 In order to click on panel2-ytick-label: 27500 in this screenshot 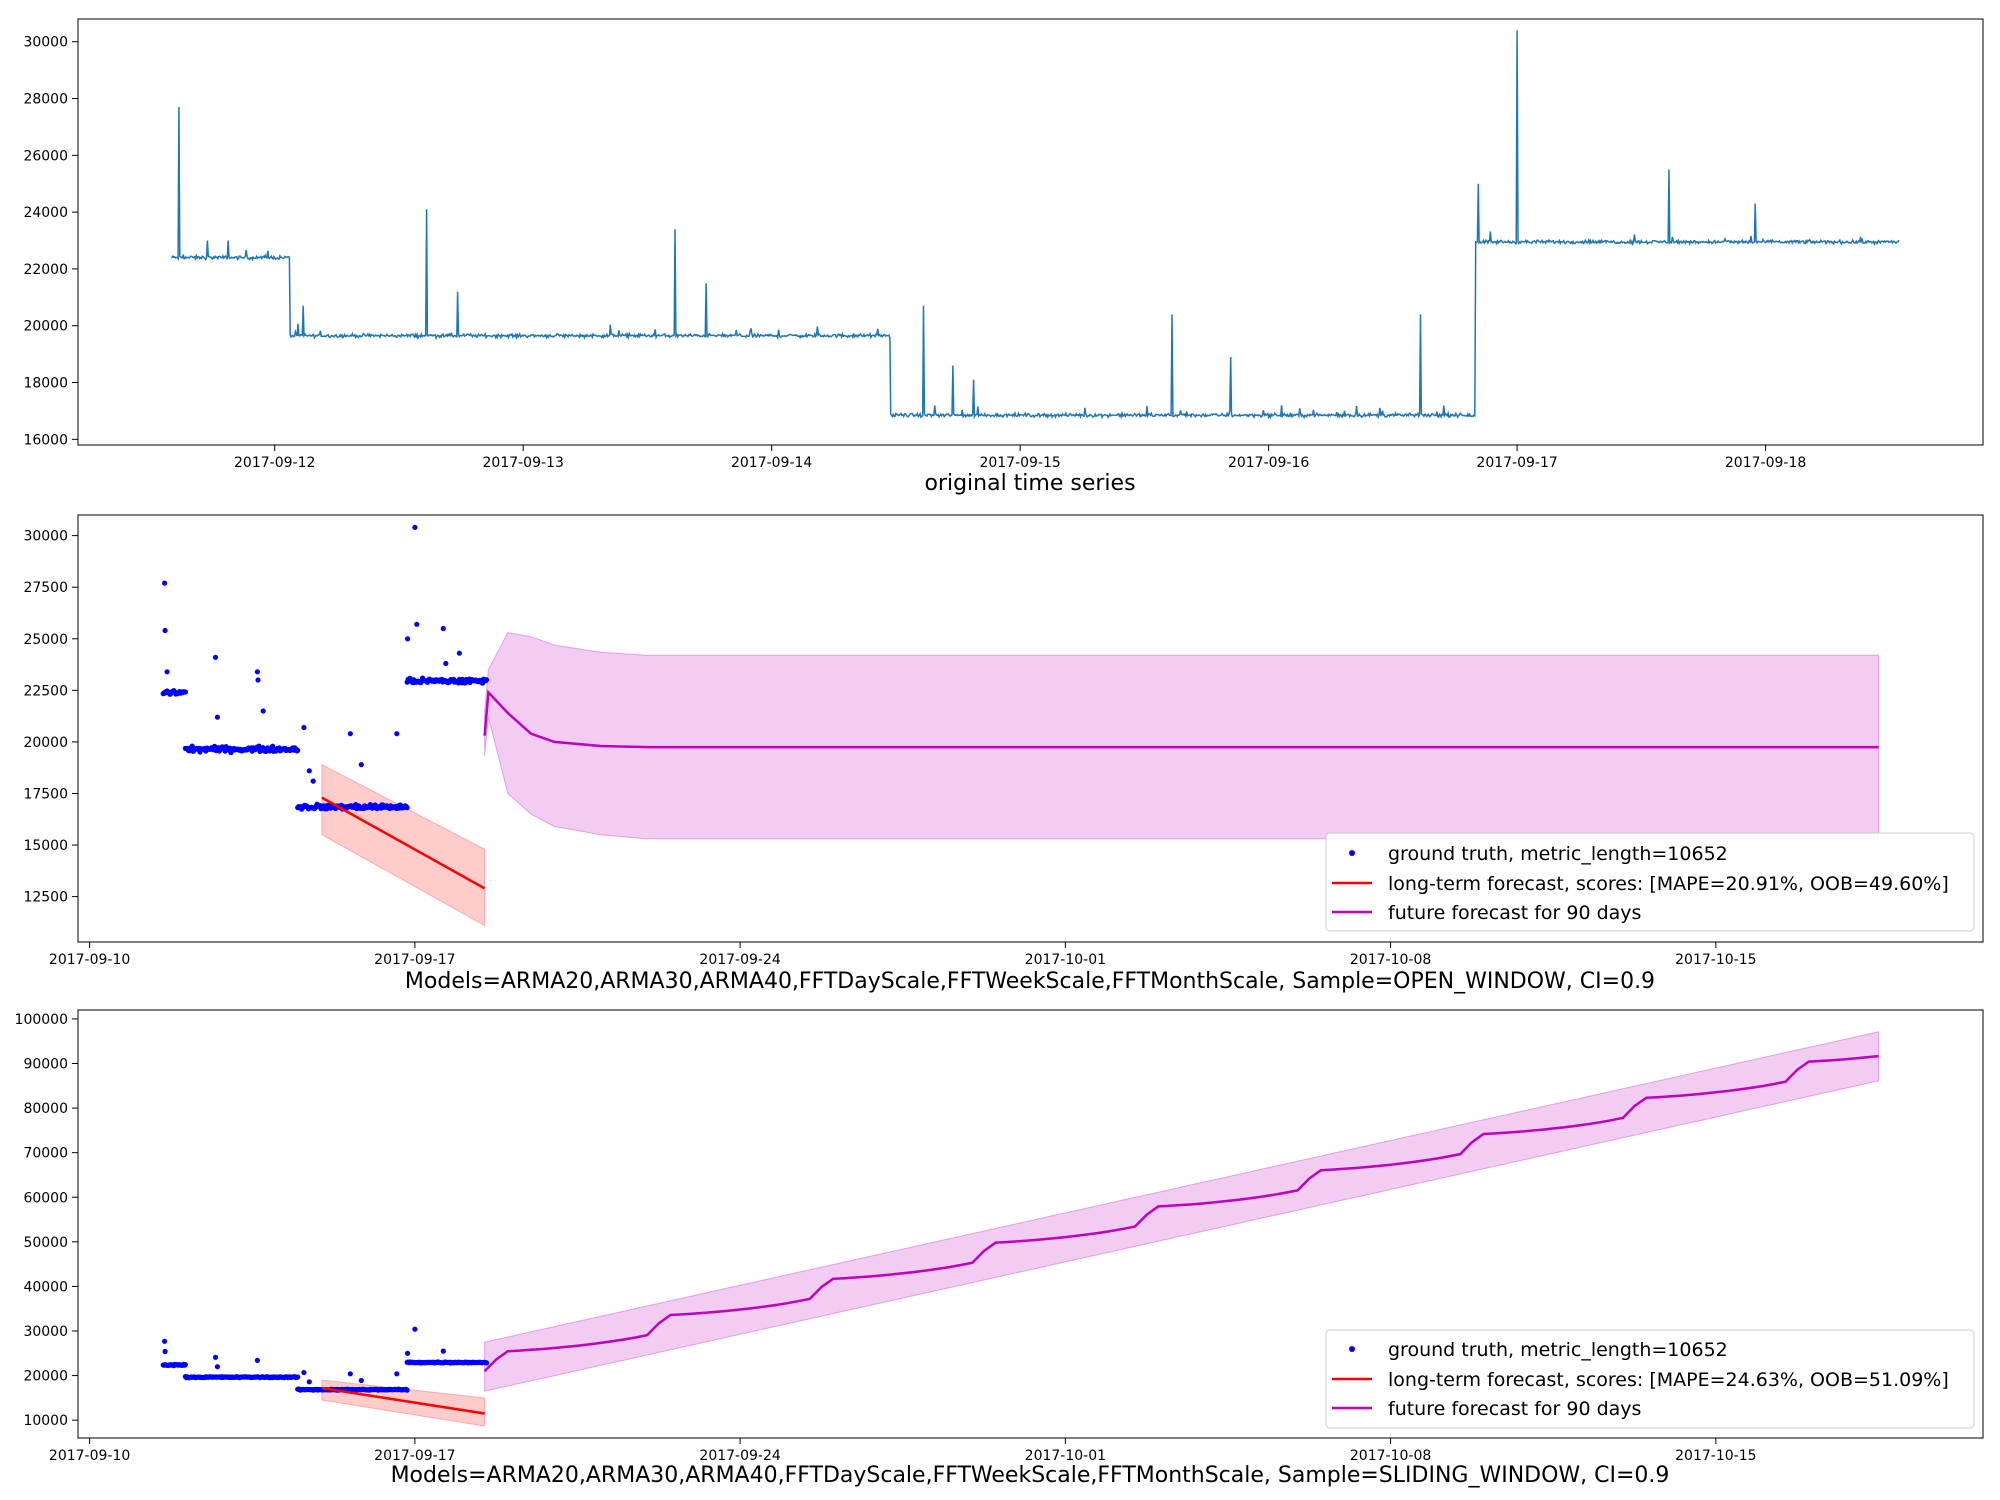, I will do `click(45, 588)`.